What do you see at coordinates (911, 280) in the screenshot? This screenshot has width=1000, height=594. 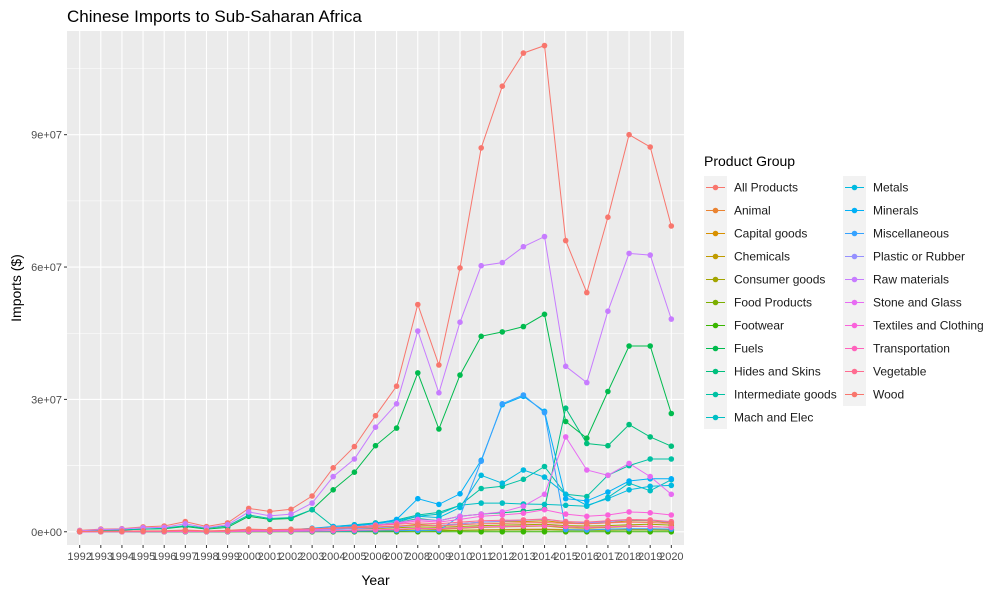 I see `legend-label: Raw materials` at bounding box center [911, 280].